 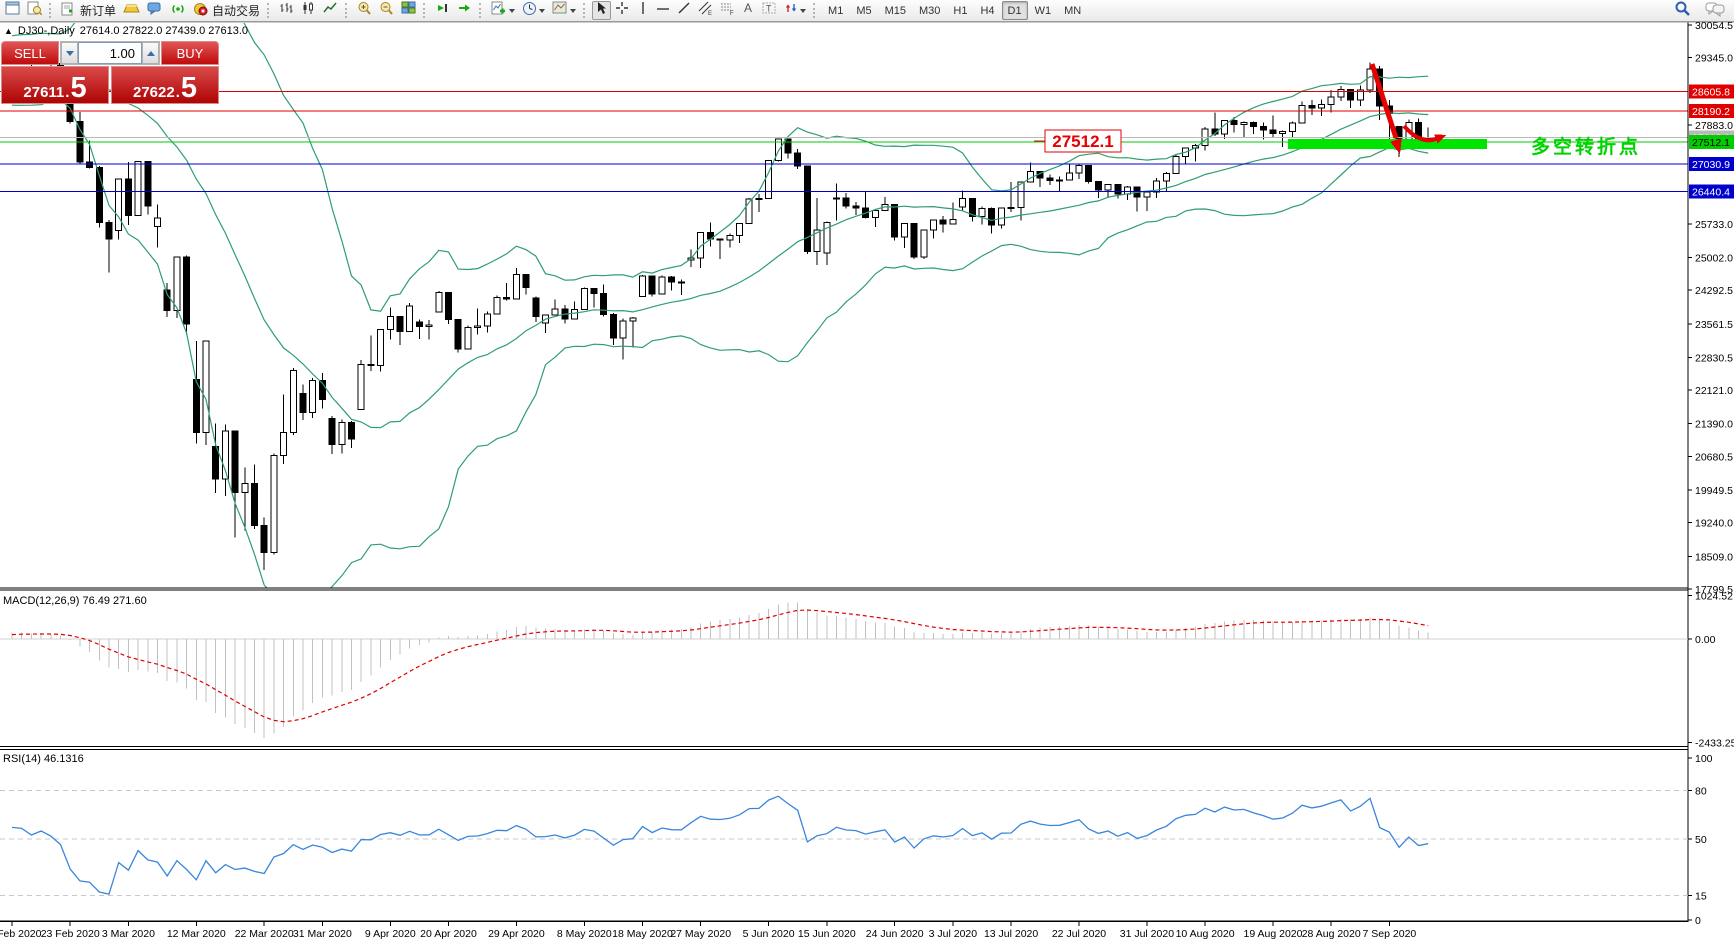 I want to click on volume-decrease-button, so click(x=69, y=53).